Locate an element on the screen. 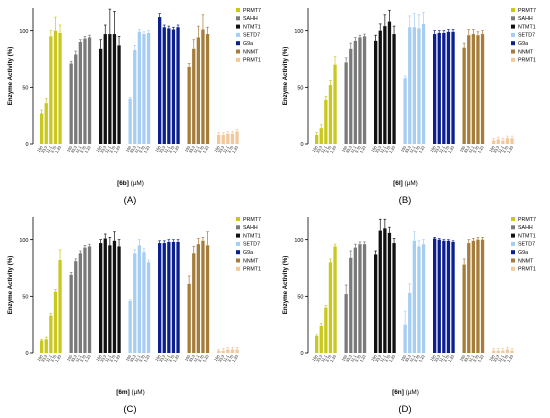  legend-label-setd7: SETD7 is located at coordinates (526, 245).